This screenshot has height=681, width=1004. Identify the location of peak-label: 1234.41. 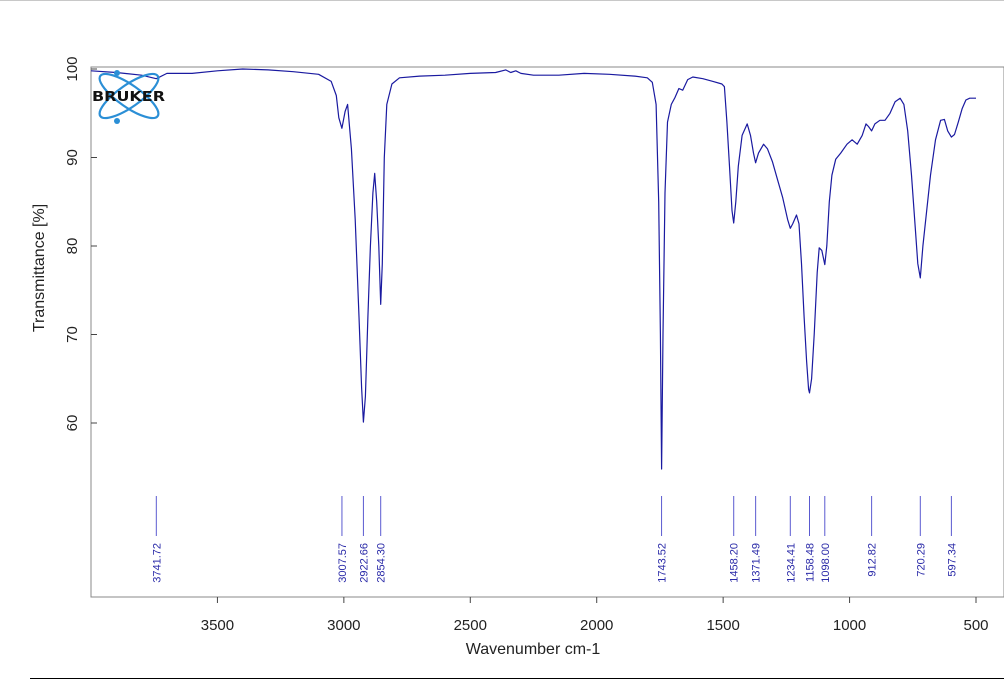
(791, 563).